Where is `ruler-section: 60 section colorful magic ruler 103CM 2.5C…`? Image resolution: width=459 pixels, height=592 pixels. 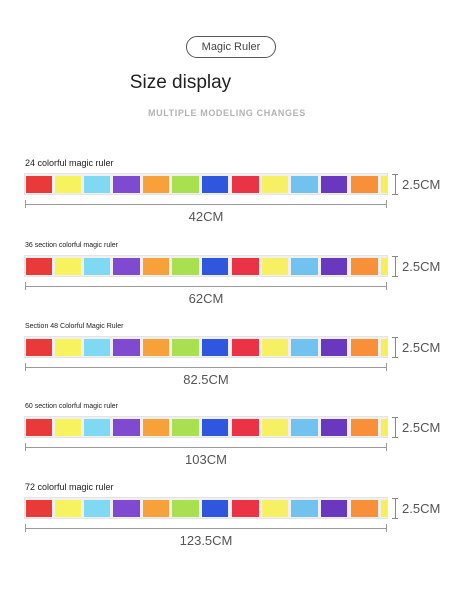 ruler-section: 60 section colorful magic ruler 103CM 2.5C… is located at coordinates (229, 438).